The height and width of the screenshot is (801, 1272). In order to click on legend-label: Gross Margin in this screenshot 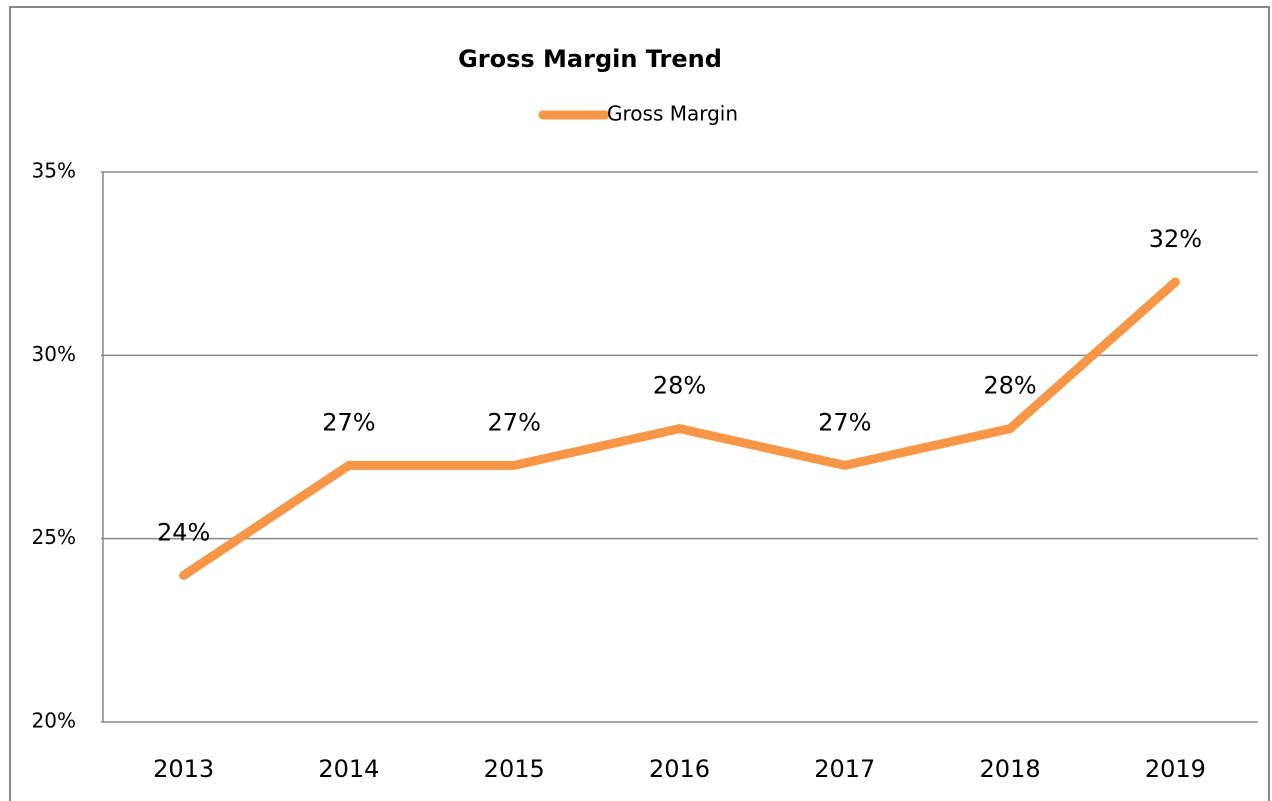, I will do `click(672, 114)`.